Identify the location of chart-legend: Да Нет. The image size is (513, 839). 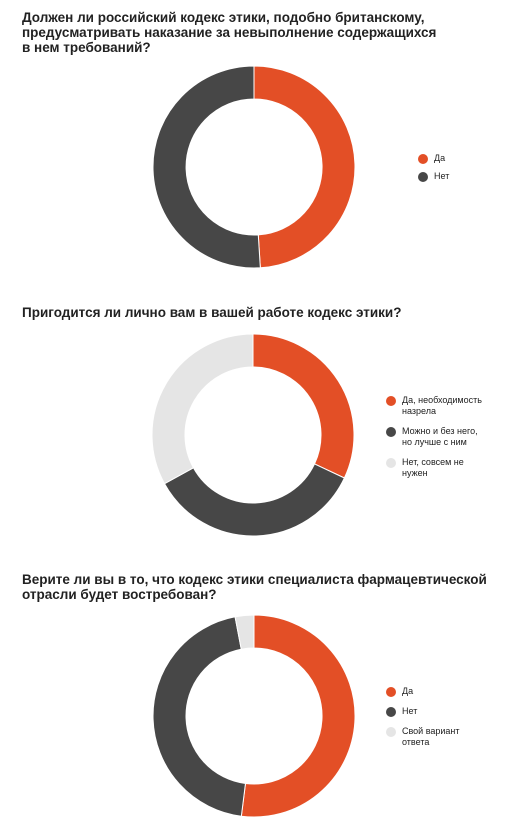
(465, 167).